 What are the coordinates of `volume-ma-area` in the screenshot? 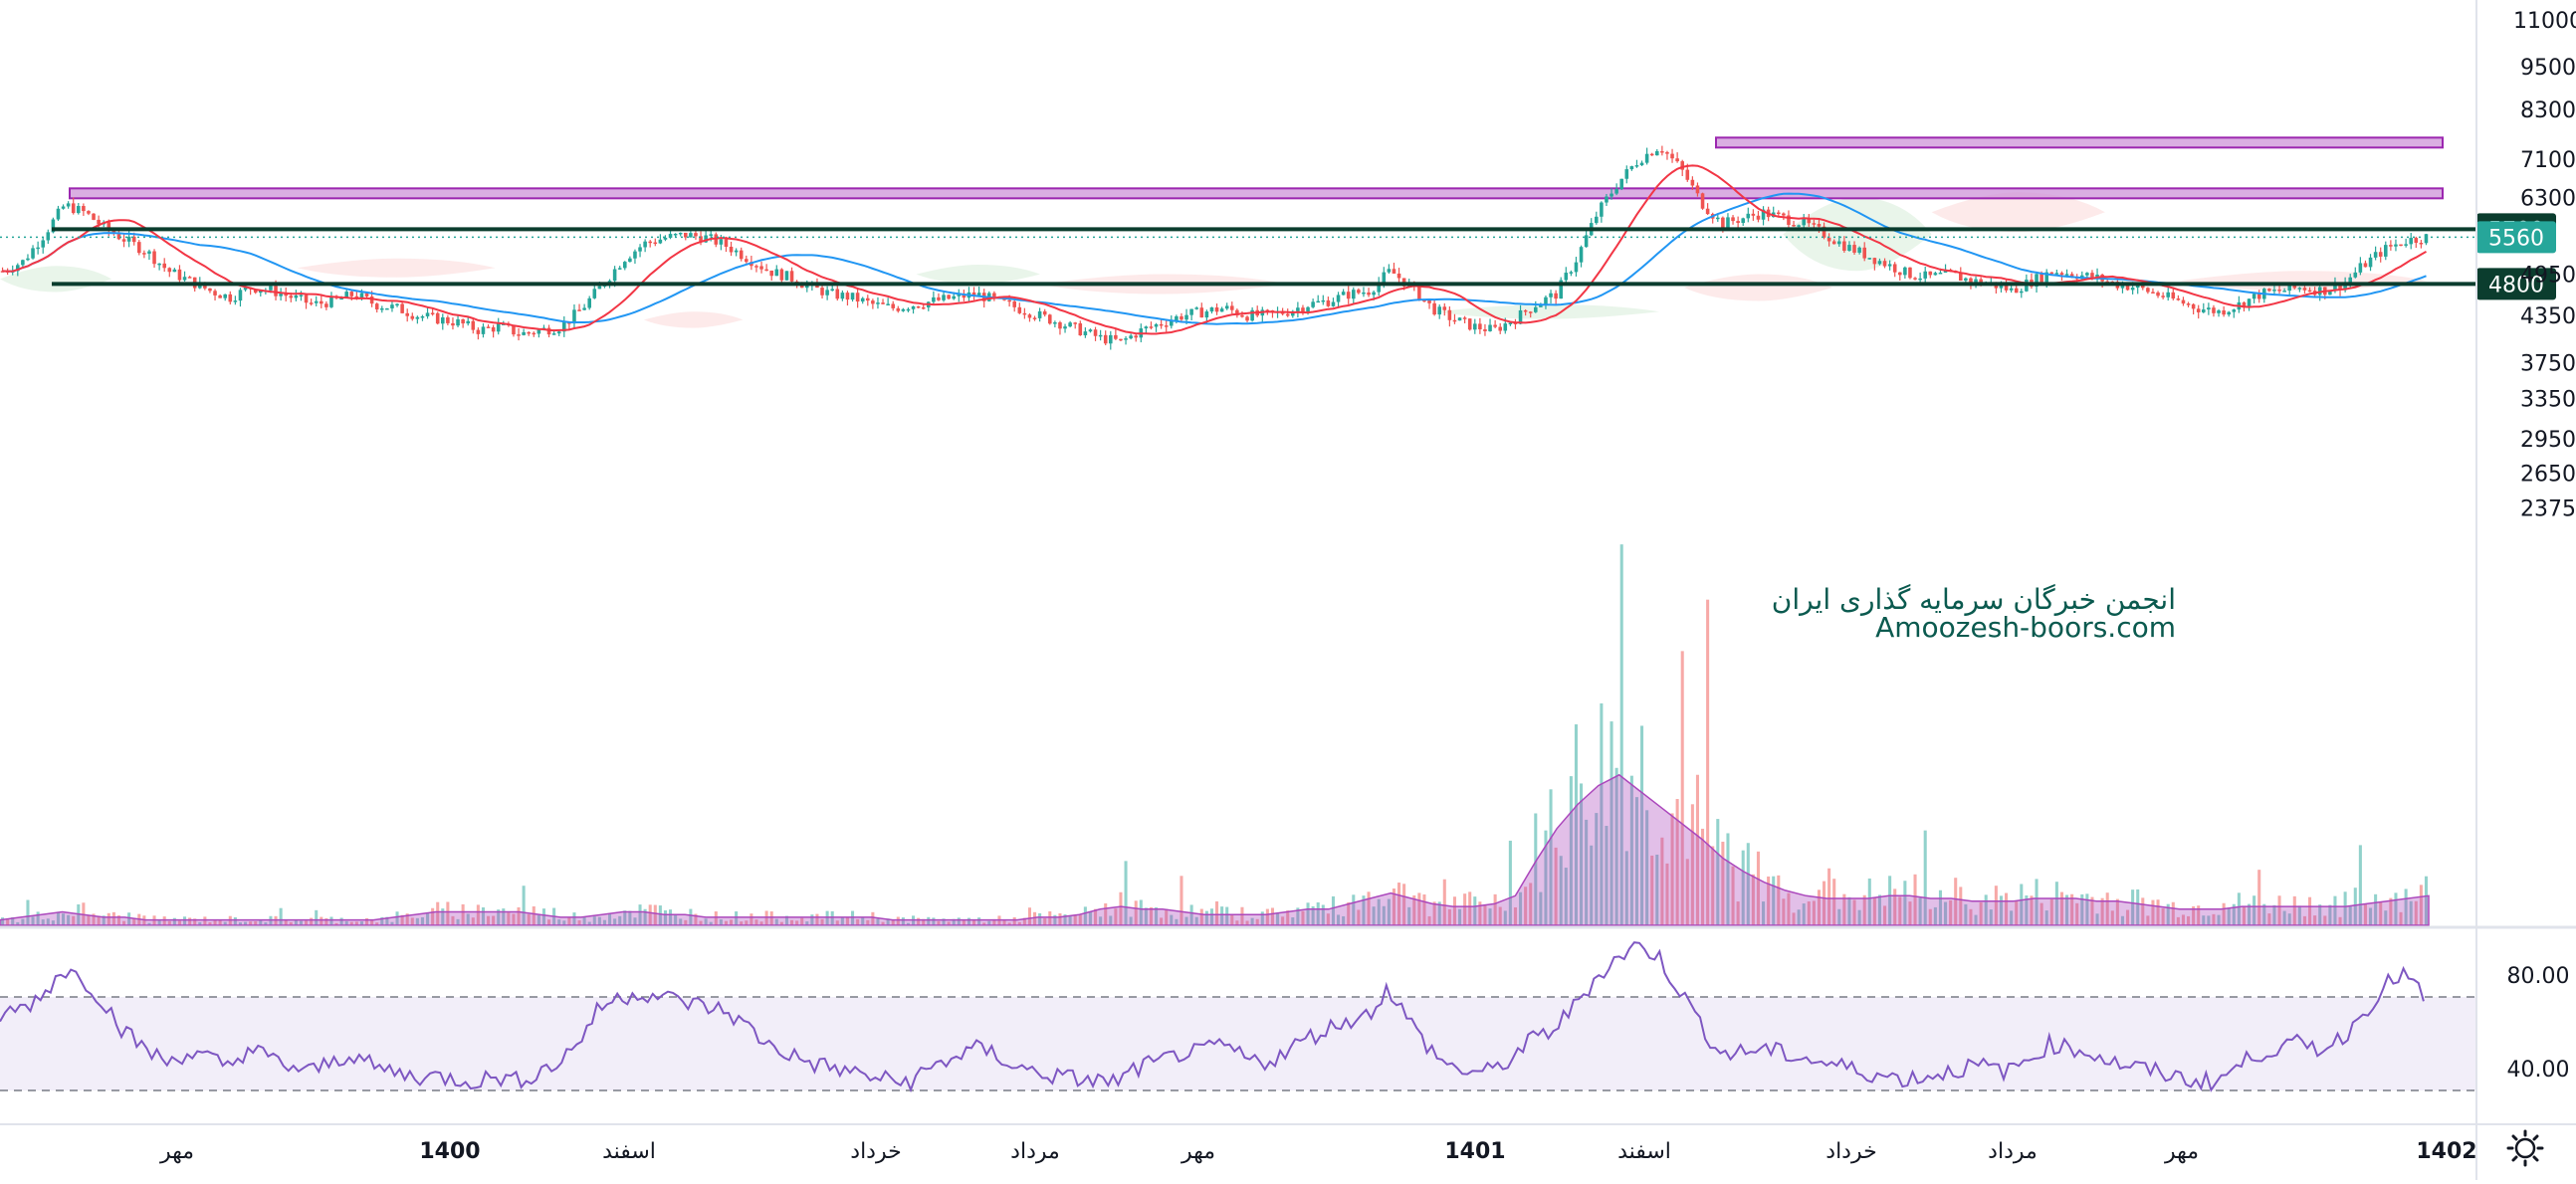 It's located at (1215, 849).